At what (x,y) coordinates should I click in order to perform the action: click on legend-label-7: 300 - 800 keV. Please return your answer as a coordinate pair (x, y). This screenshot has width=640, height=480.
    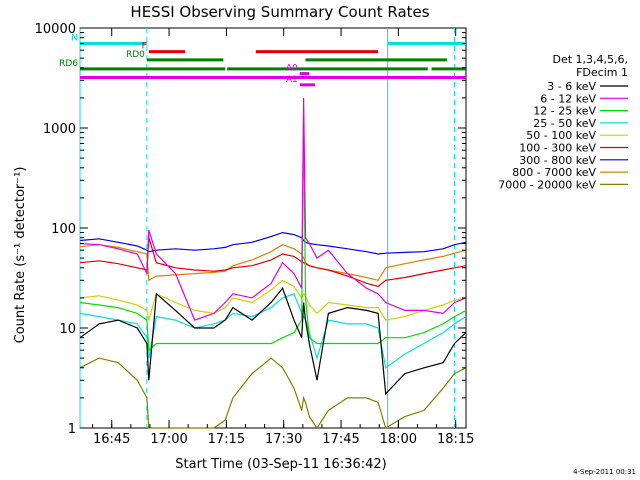
    Looking at the image, I should click on (557, 160).